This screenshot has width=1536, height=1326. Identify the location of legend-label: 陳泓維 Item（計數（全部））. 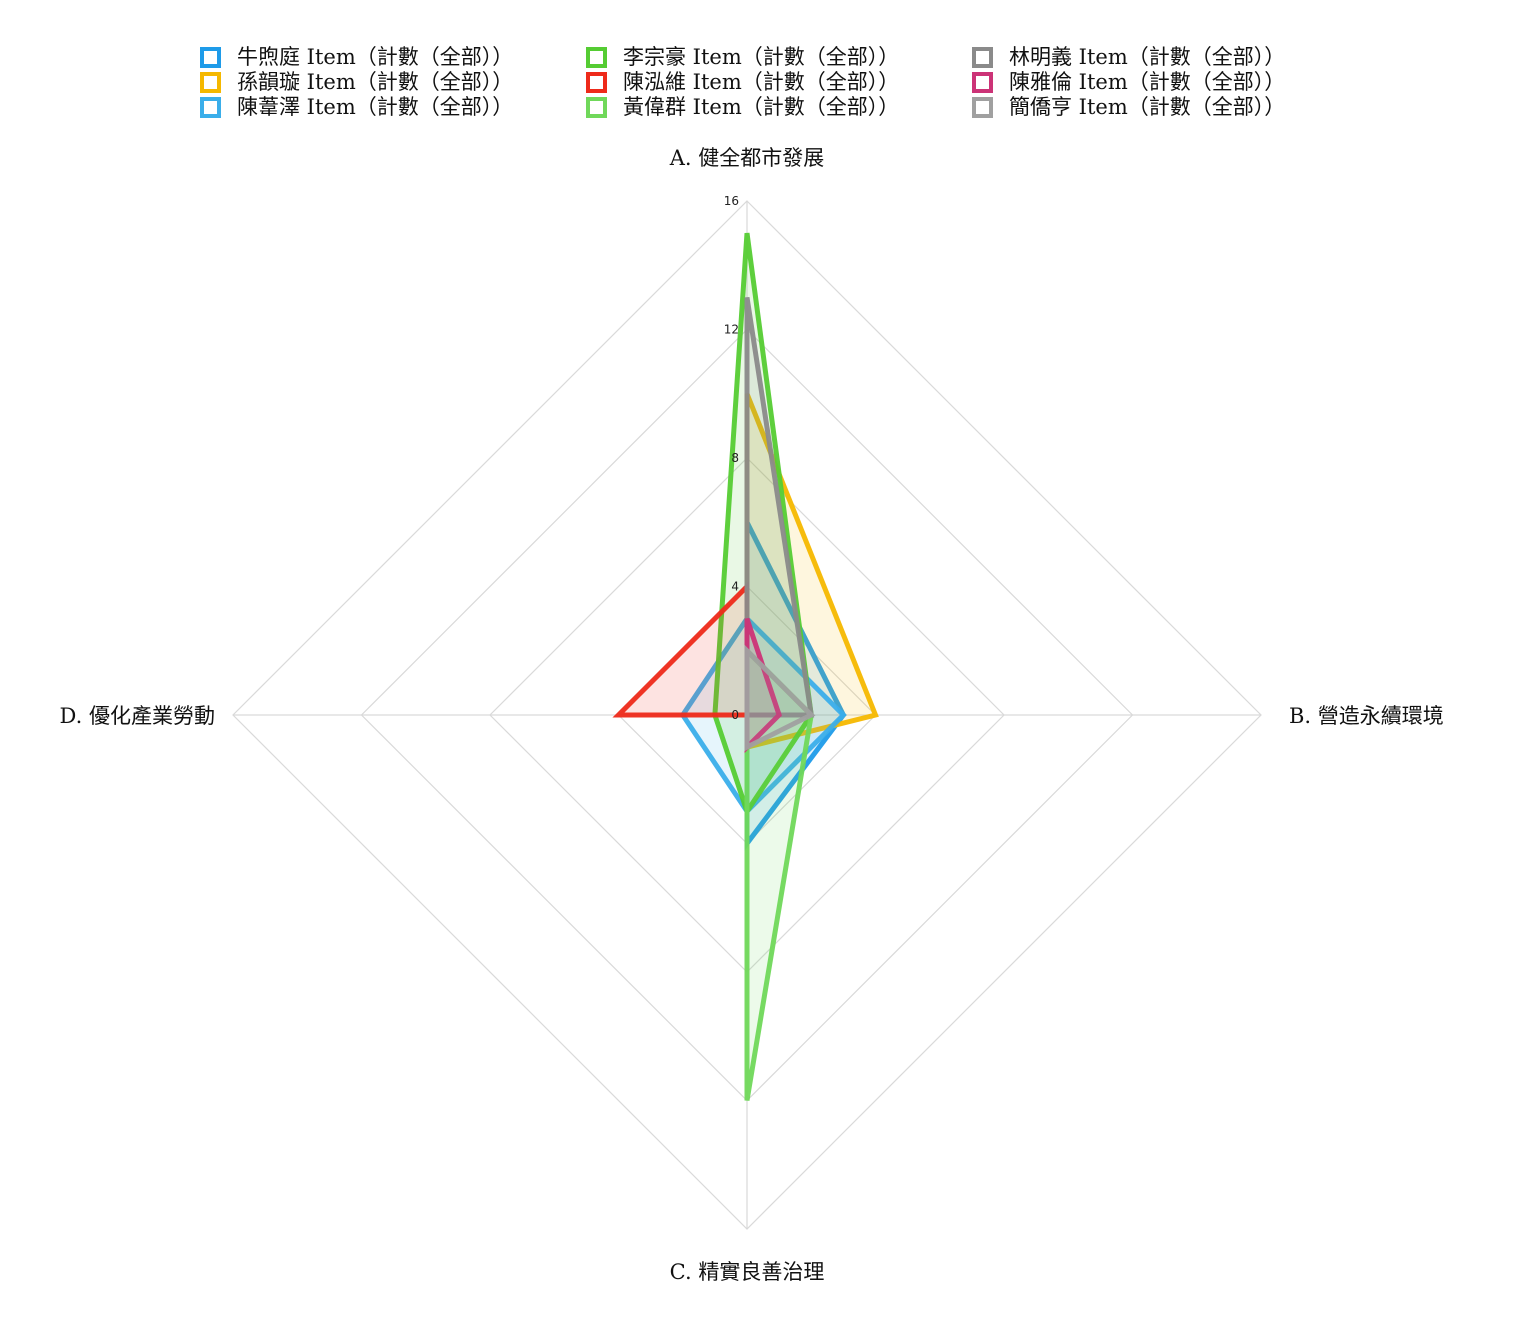
(761, 82).